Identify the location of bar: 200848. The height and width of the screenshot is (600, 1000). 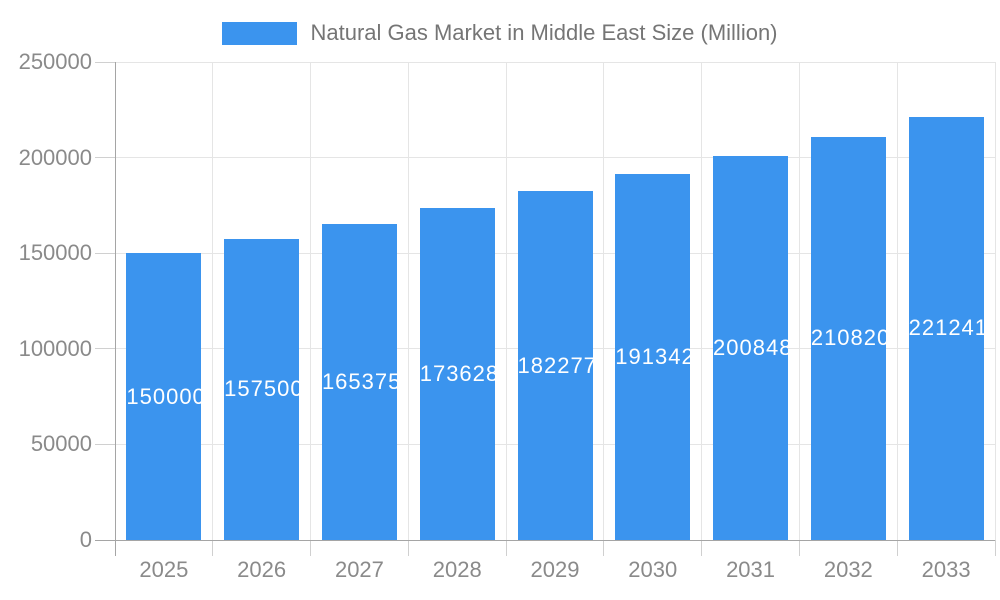
(751, 347).